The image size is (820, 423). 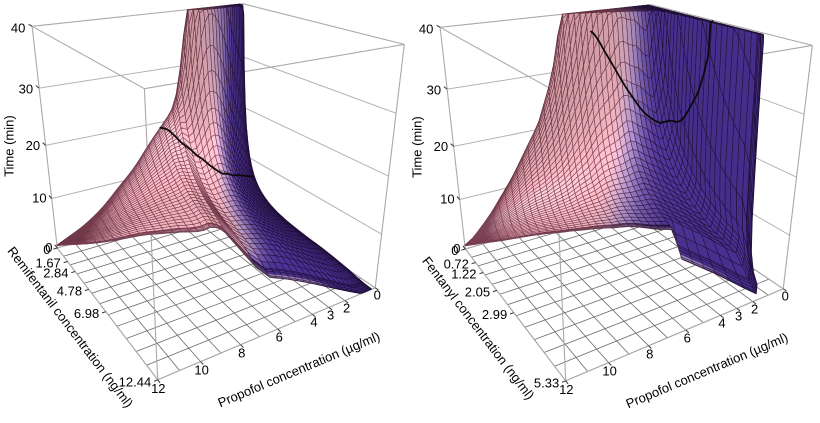 What do you see at coordinates (69, 291) in the screenshot?
I see `svg-text: 4.78` at bounding box center [69, 291].